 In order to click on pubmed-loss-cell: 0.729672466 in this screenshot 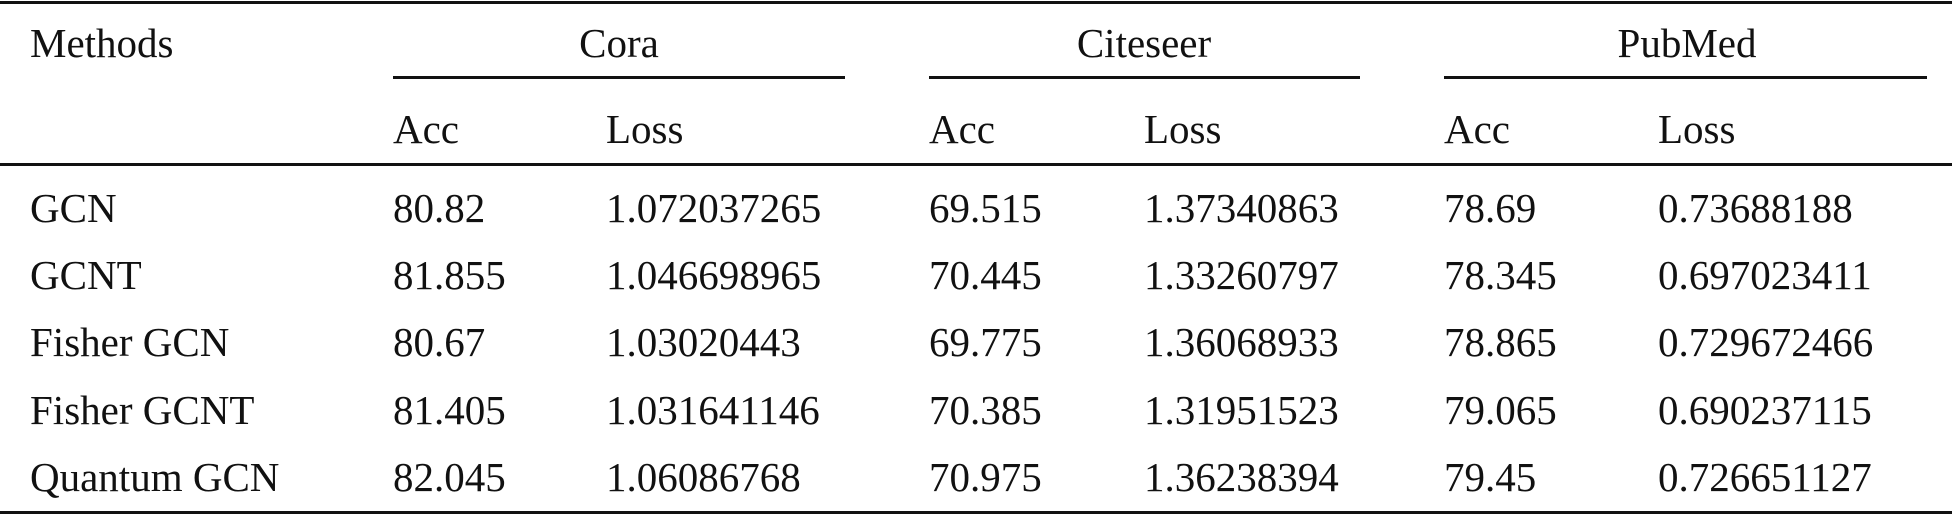, I will do `click(1766, 342)`.